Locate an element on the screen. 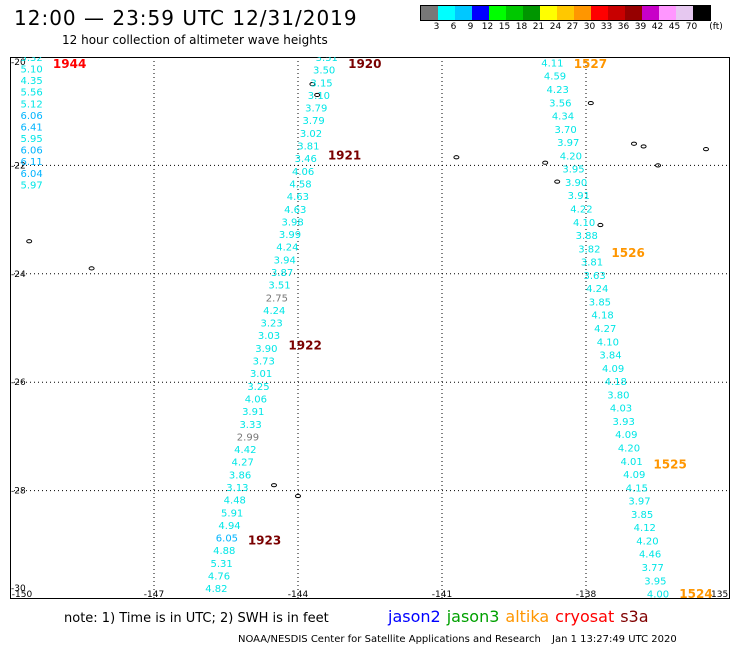 The width and height of the screenshot is (740, 650). wave-height-value: 6.04 is located at coordinates (31, 174).